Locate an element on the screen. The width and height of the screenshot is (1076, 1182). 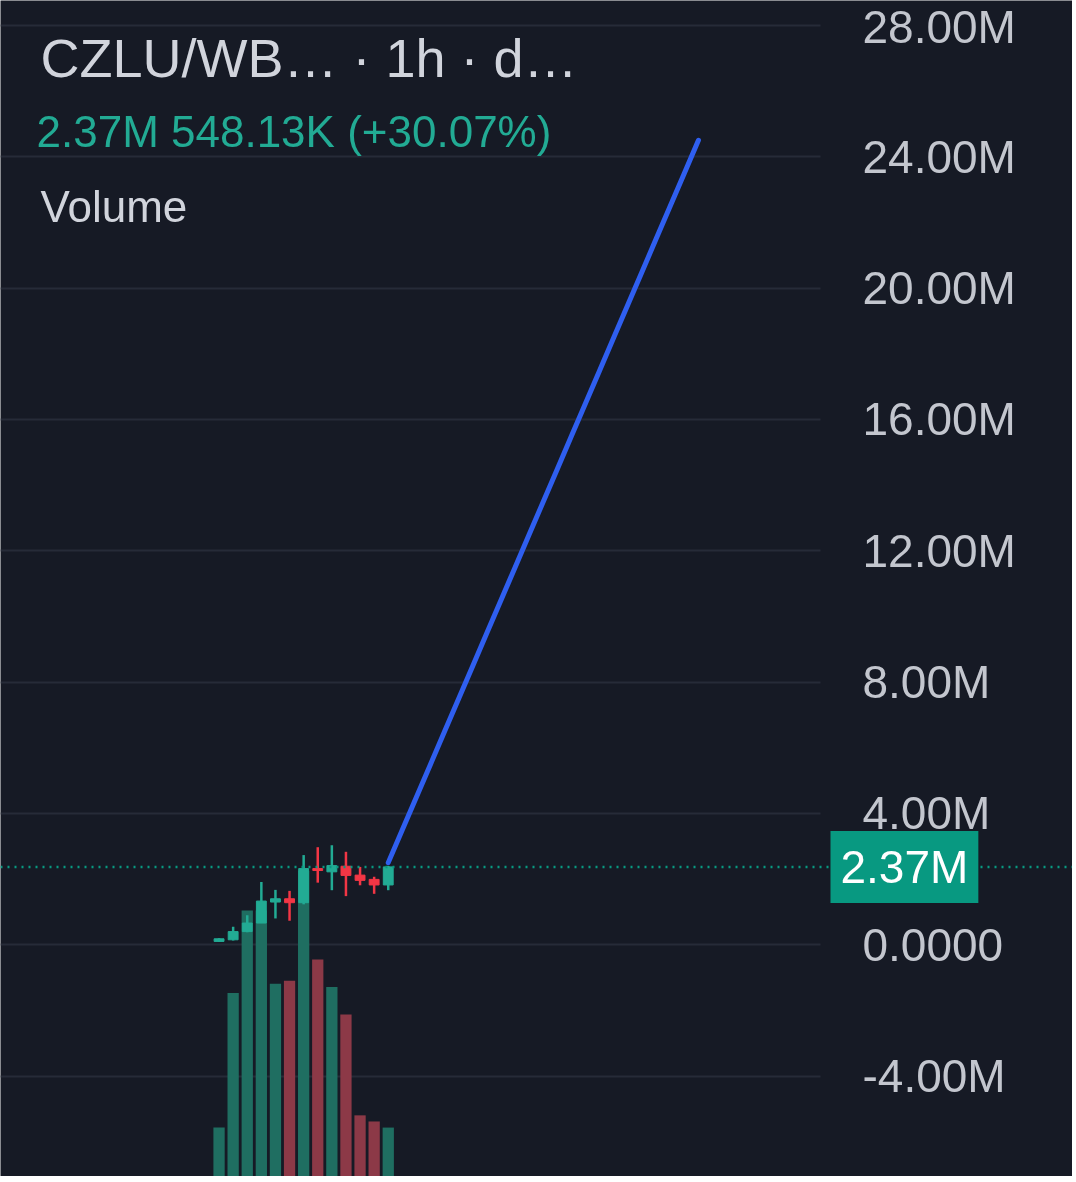
chart-title: Volume is located at coordinates (114, 206).